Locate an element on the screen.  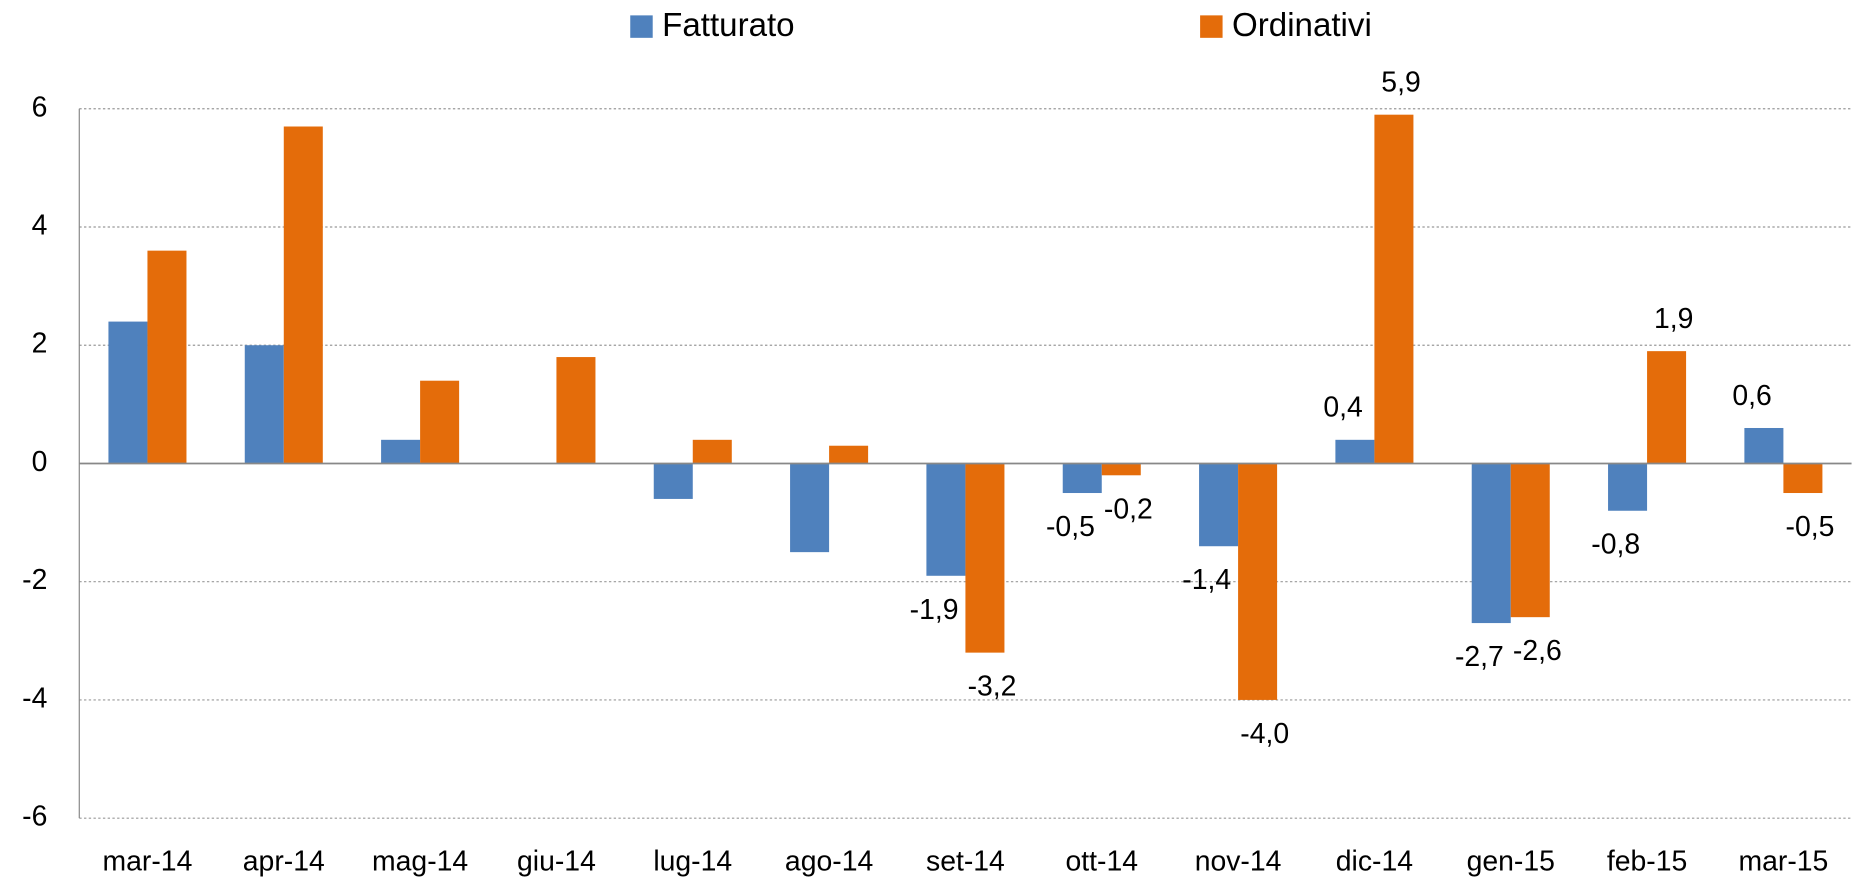
x-tick-label: giu-14 is located at coordinates (556, 862).